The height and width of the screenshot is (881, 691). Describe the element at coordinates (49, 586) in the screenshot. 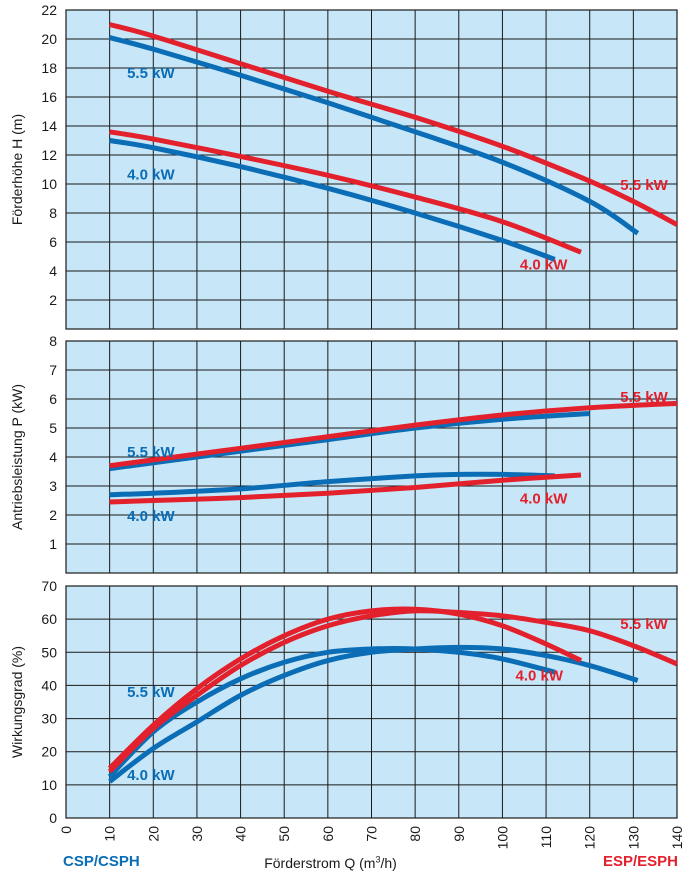

I see `efficiency-y-tick-label: 70` at that location.